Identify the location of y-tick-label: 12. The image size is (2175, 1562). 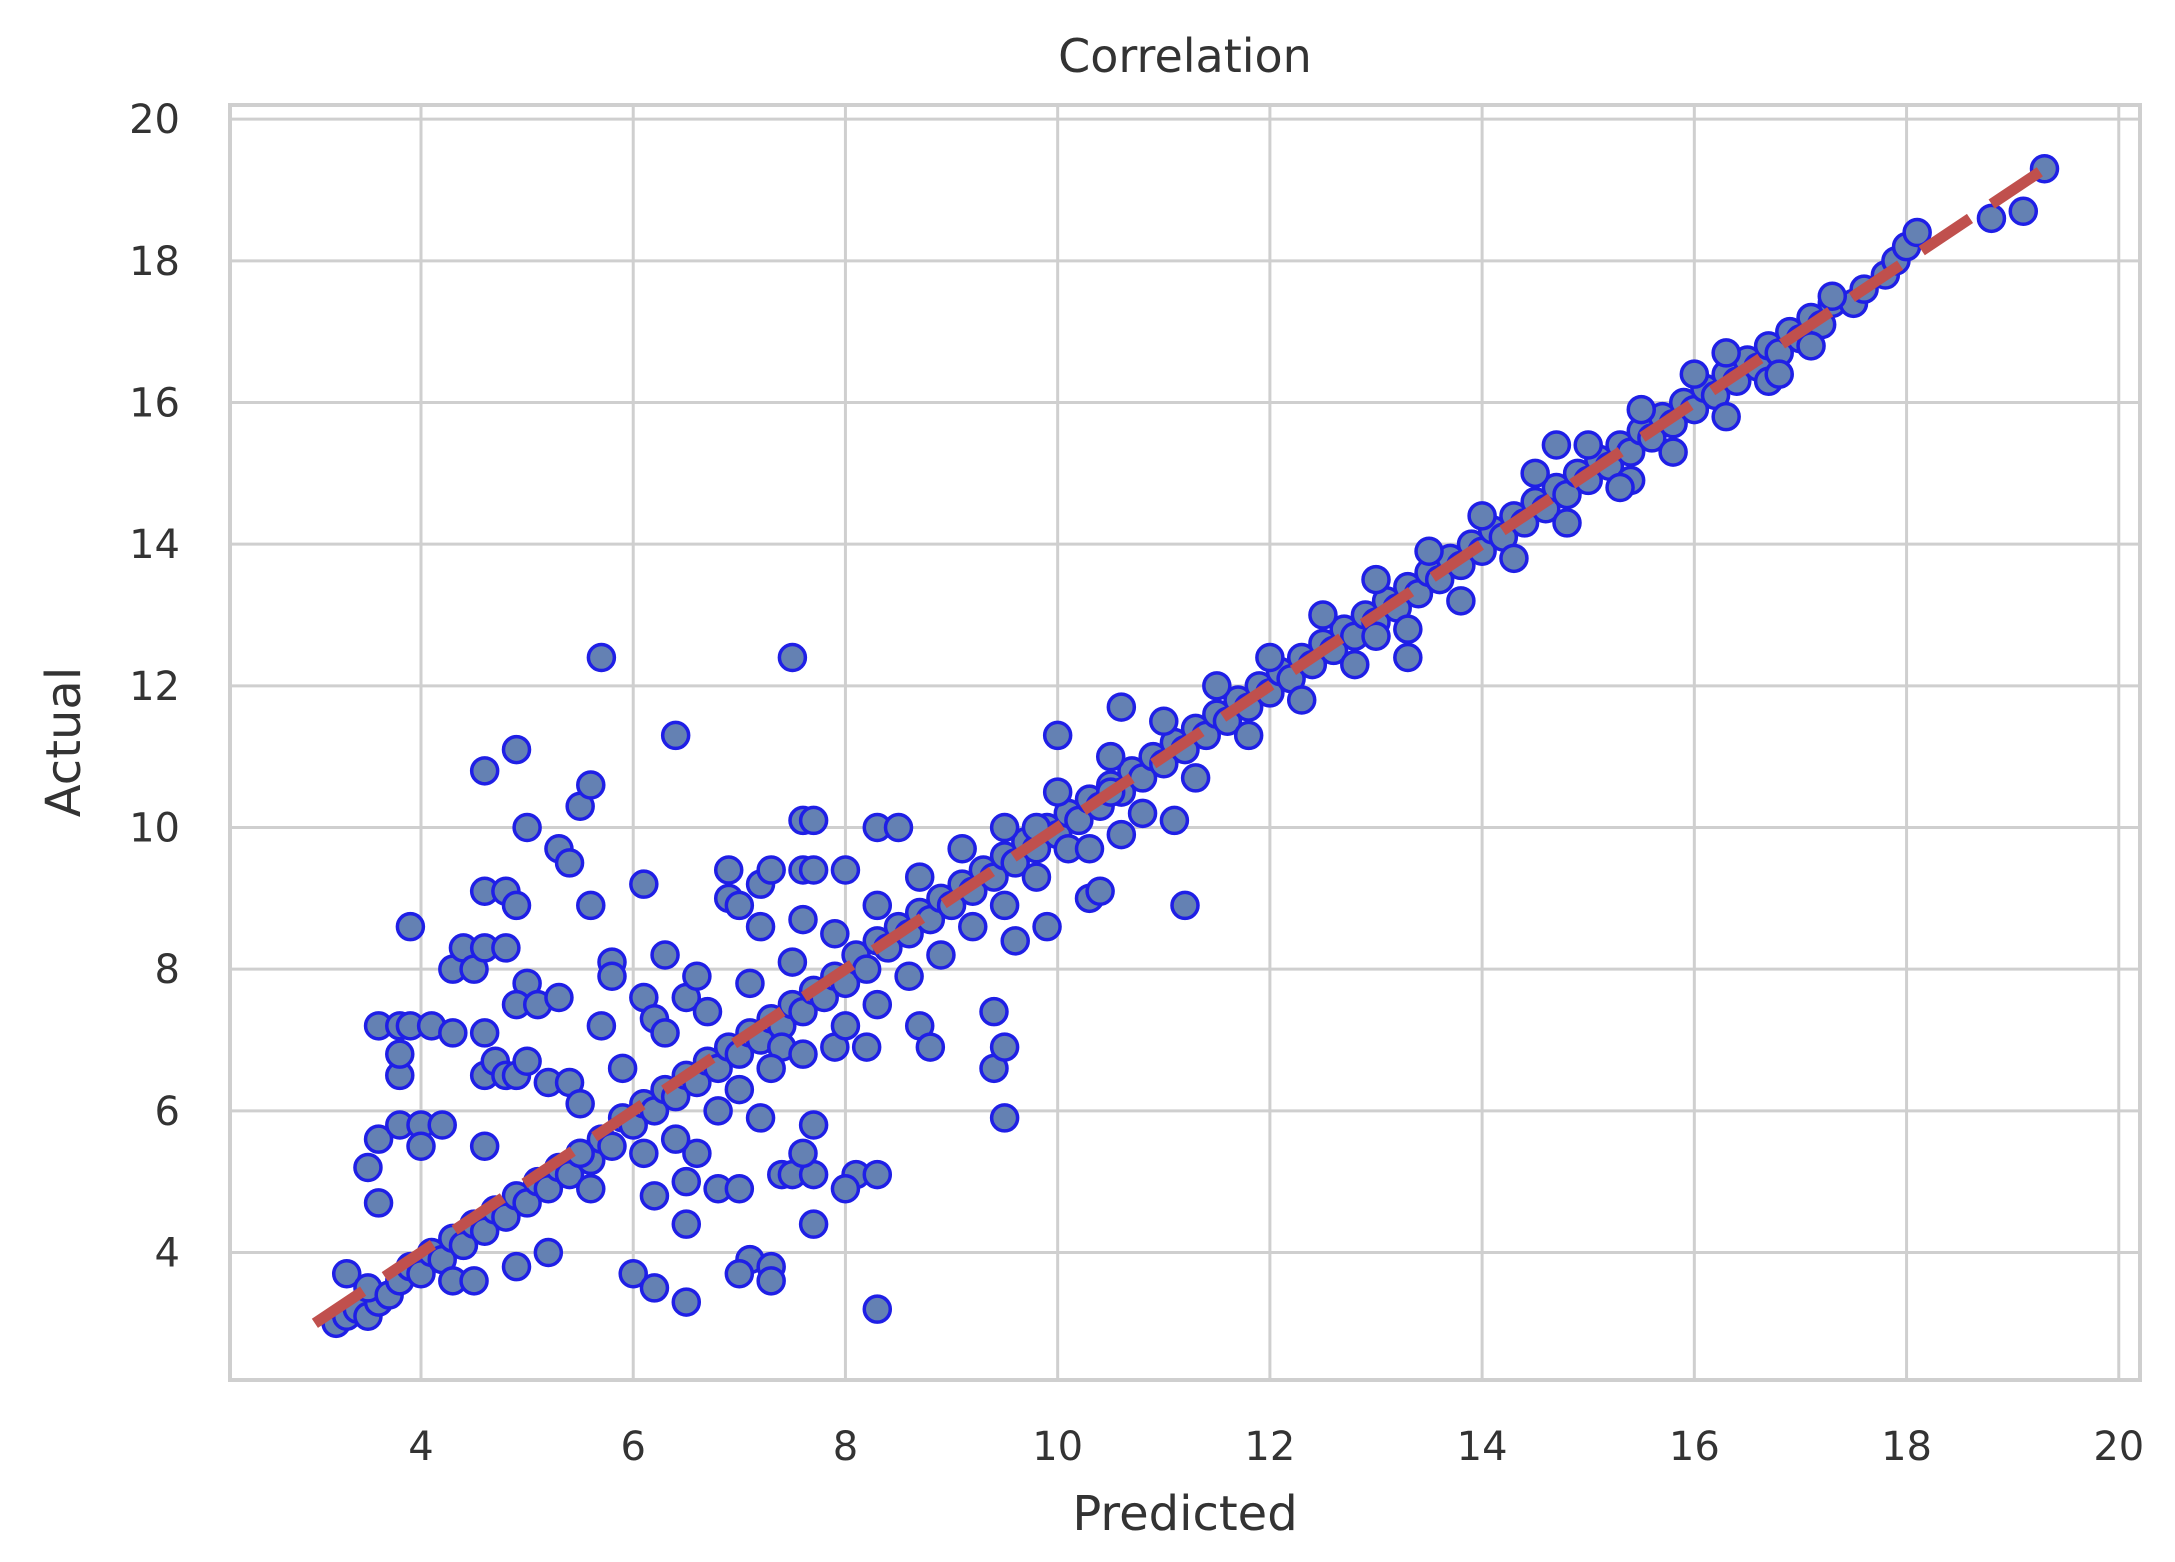
(154, 687).